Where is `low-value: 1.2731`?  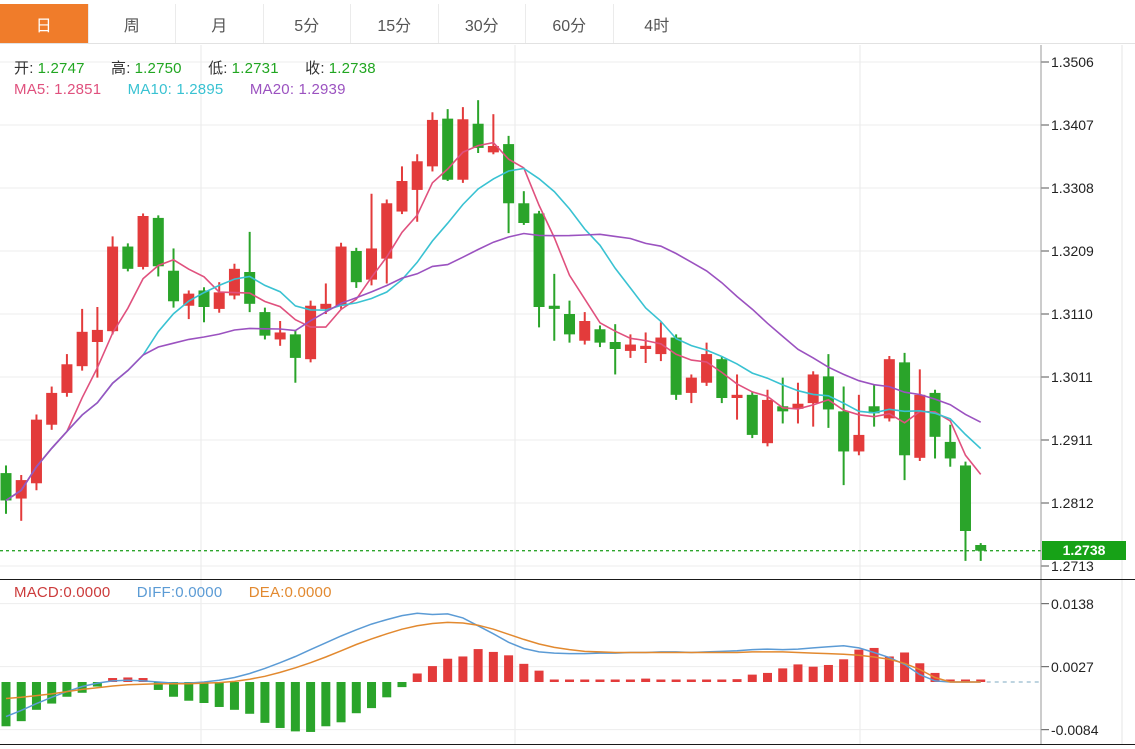
low-value: 1.2731 is located at coordinates (255, 68).